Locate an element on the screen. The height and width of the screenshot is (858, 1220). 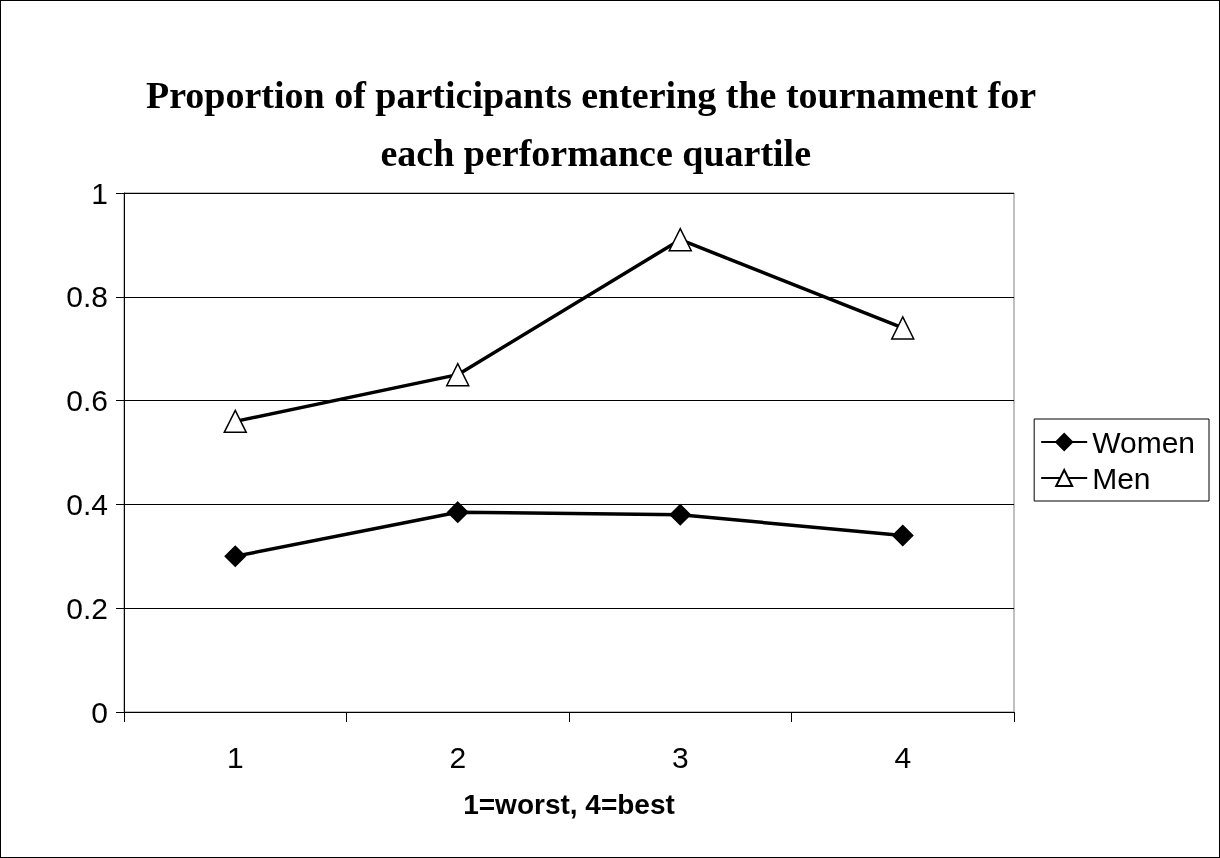
y-tick-label: 0.8 is located at coordinates (87, 297).